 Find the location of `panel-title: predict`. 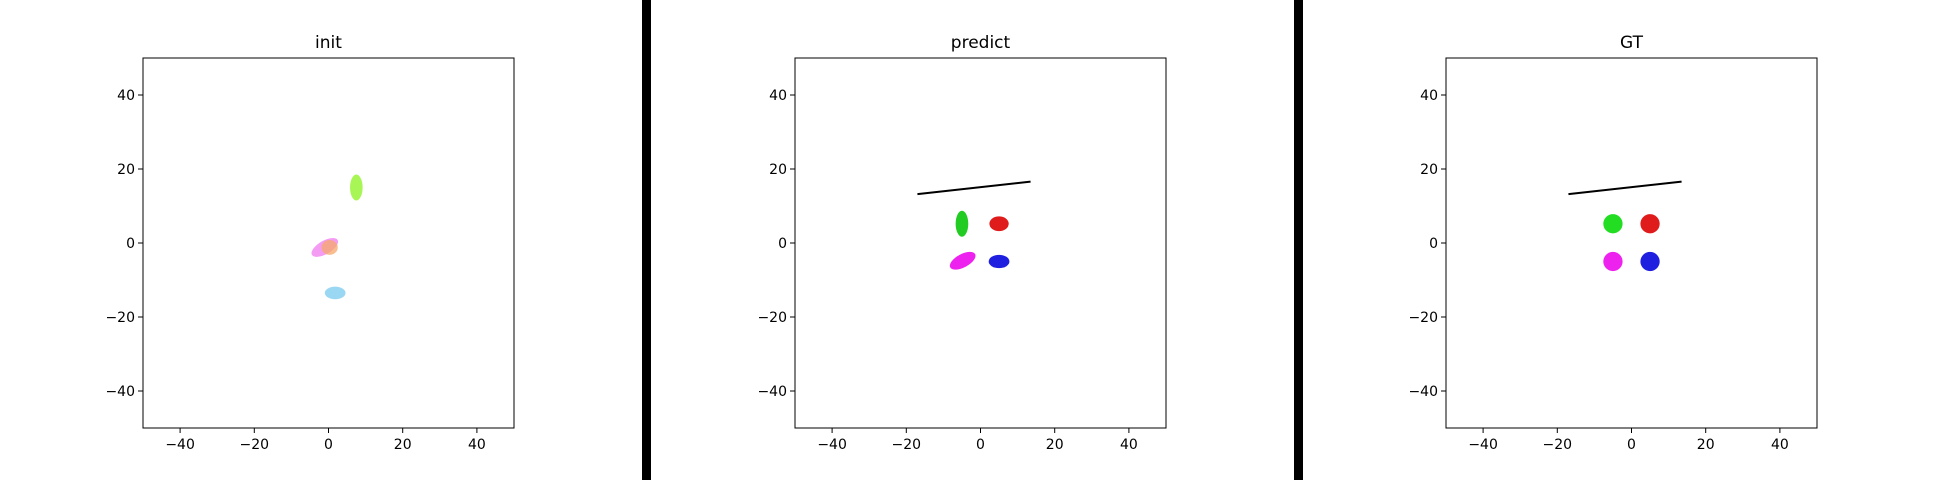

panel-title: predict is located at coordinates (981, 43).